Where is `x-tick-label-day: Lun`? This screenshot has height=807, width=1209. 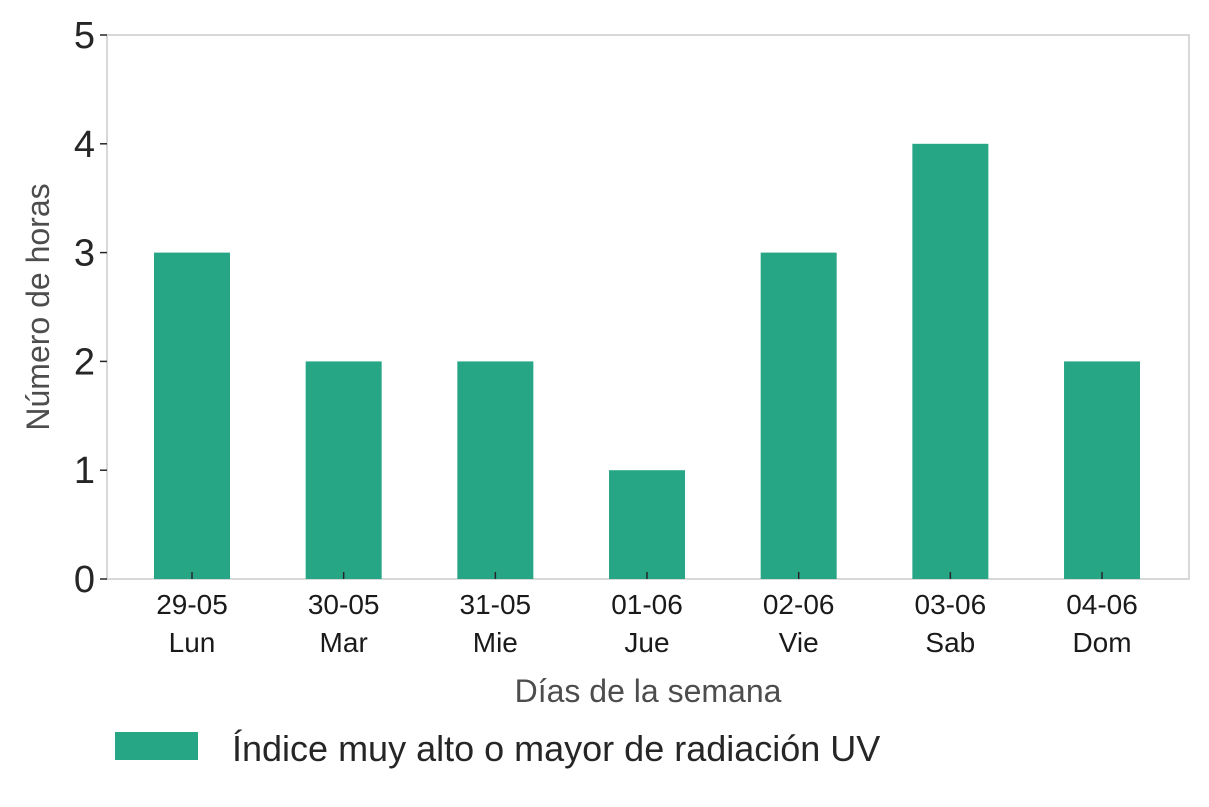
x-tick-label-day: Lun is located at coordinates (192, 642).